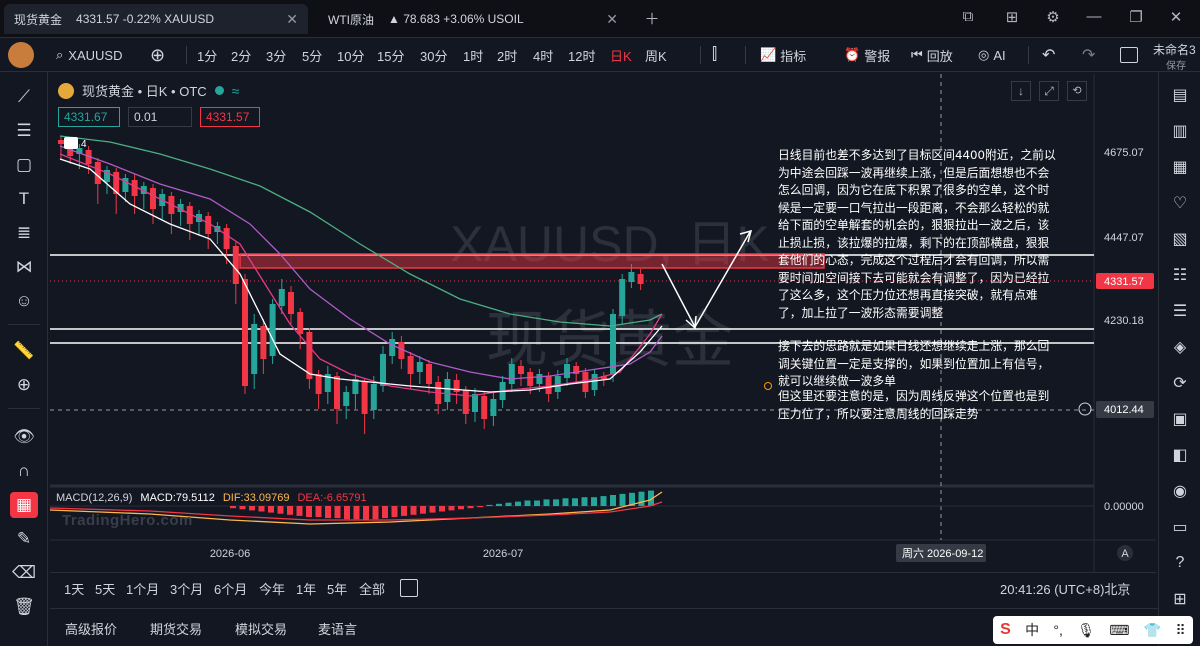 Image resolution: width=1200 pixels, height=646 pixels. What do you see at coordinates (241, 56) in the screenshot?
I see `interval-button: 2分` at bounding box center [241, 56].